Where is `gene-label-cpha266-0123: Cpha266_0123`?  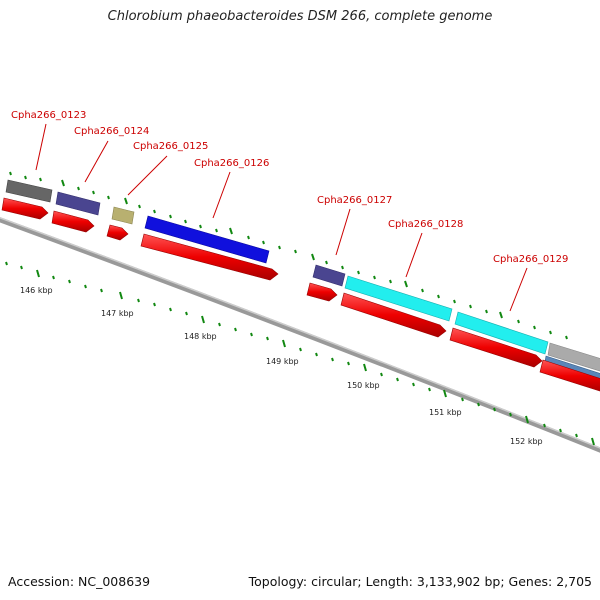 gene-label-cpha266-0123: Cpha266_0123 is located at coordinates (48, 115).